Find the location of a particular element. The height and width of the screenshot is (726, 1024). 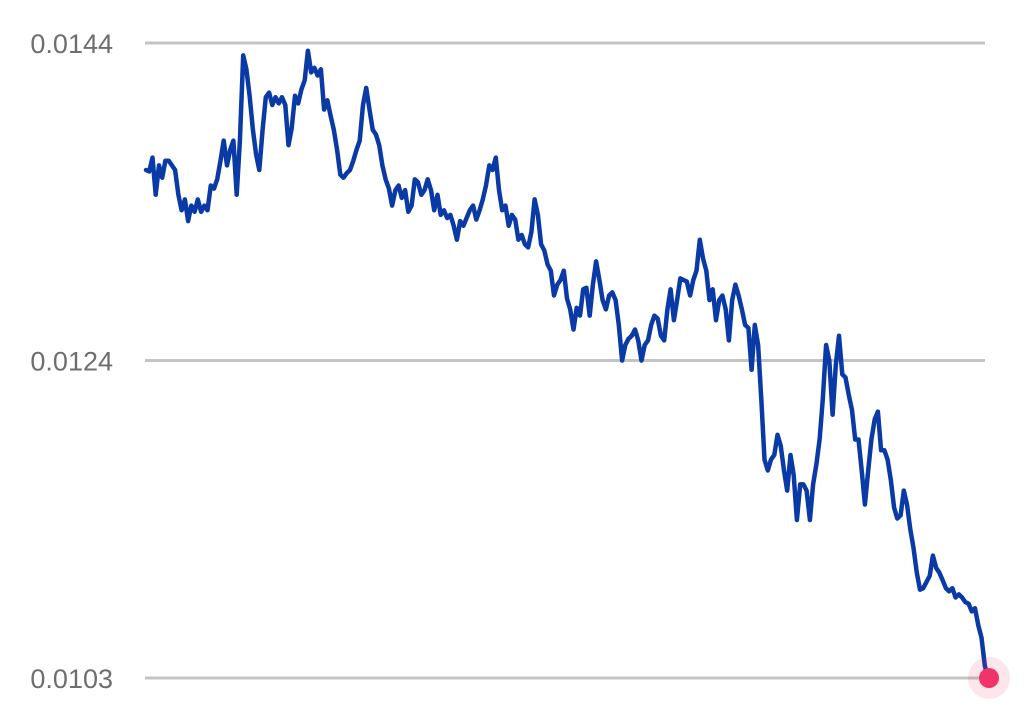

y-axis-tick-labels: 0.0144 0.0124 0.0103 is located at coordinates (71, 361).